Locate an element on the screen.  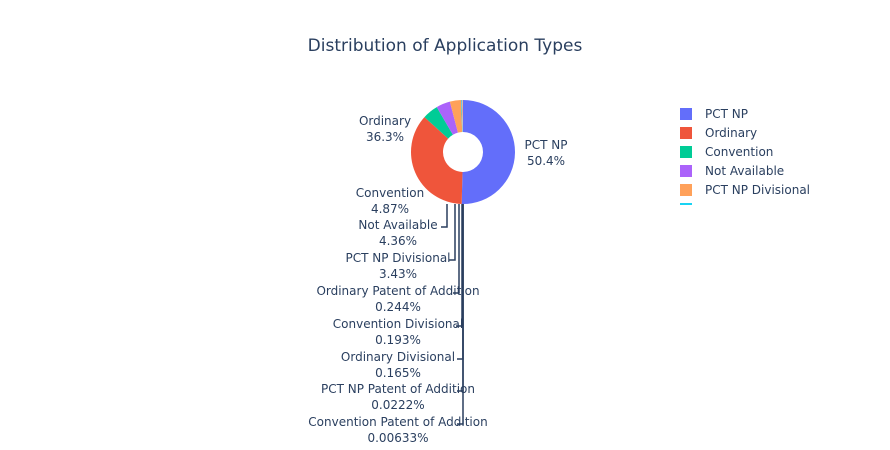
legend-label: Convention is located at coordinates (739, 152).